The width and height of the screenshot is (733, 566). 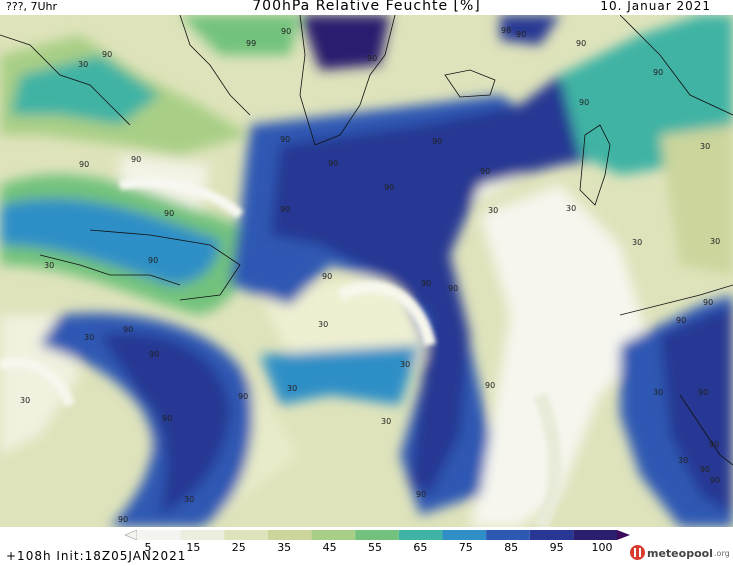 What do you see at coordinates (375, 547) in the screenshot?
I see `colorbar-tick: 55` at bounding box center [375, 547].